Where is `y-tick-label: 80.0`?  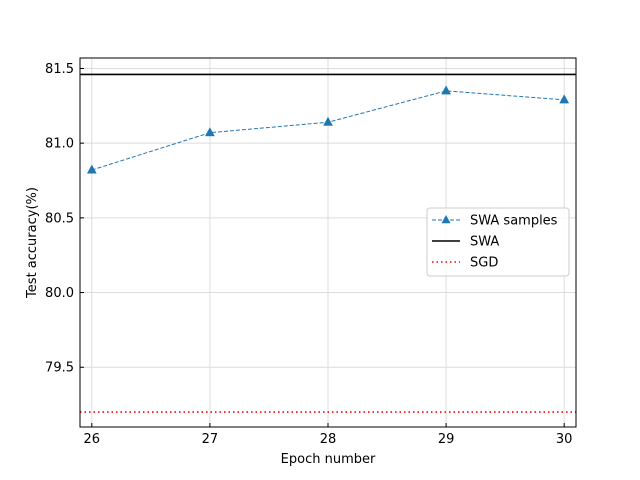
y-tick-label: 80.0 is located at coordinates (59, 293).